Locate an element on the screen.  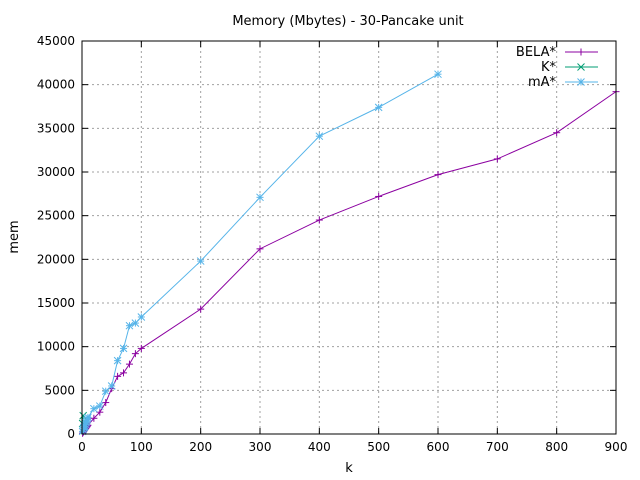
y-tick-label: 35000 is located at coordinates (56, 128).